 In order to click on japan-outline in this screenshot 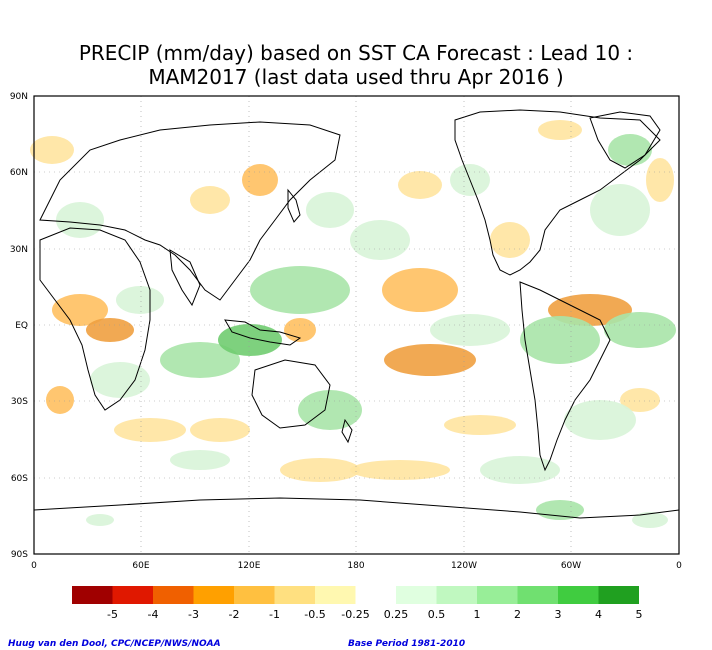, I will do `click(294, 205)`.